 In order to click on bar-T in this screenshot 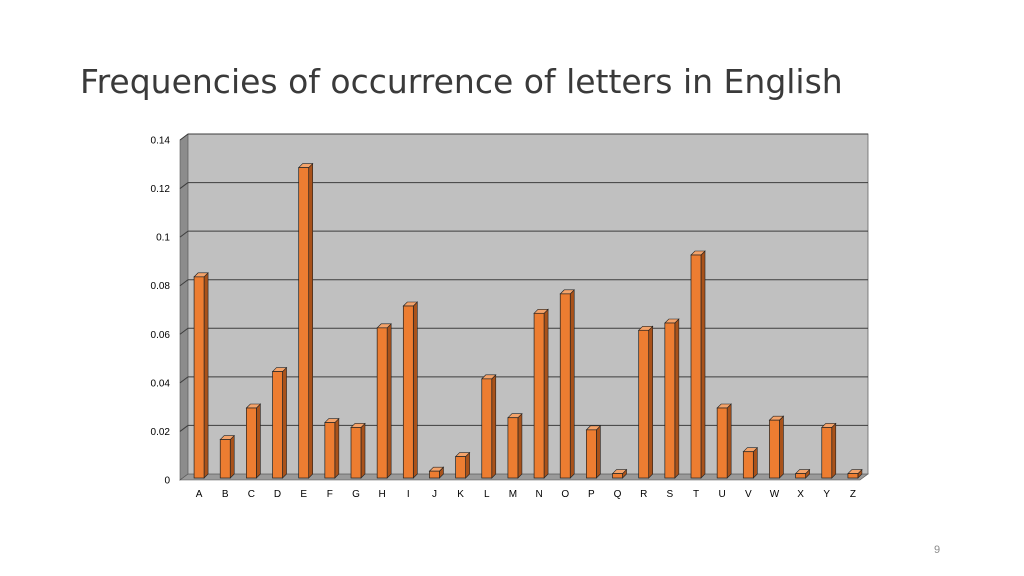, I will do `click(698, 364)`.